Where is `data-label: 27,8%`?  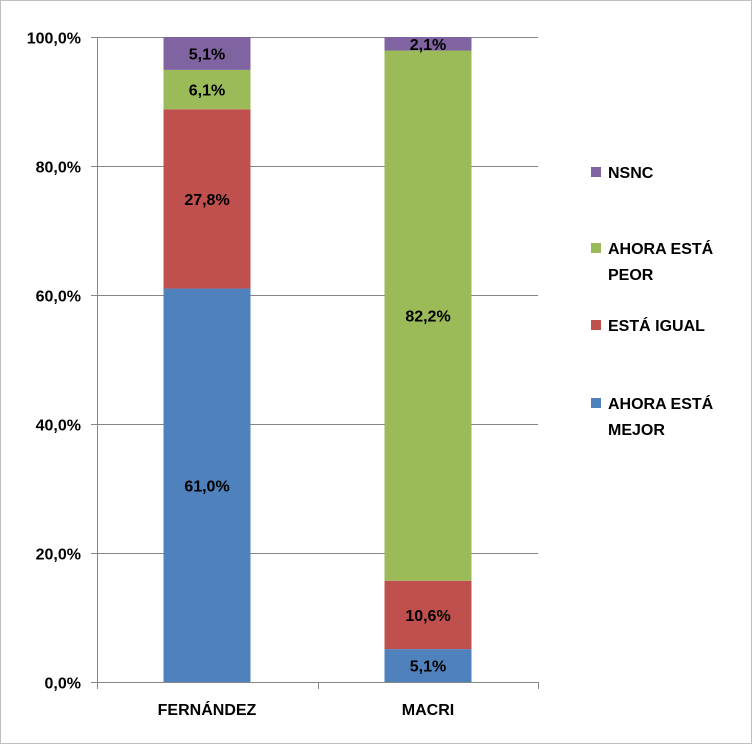 data-label: 27,8% is located at coordinates (206, 200).